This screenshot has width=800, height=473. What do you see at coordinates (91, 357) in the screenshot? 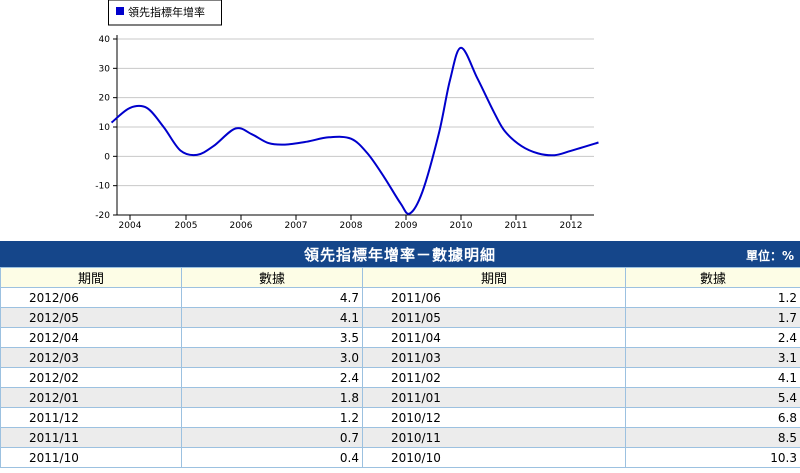
I see `period-cell: 2012/03` at bounding box center [91, 357].